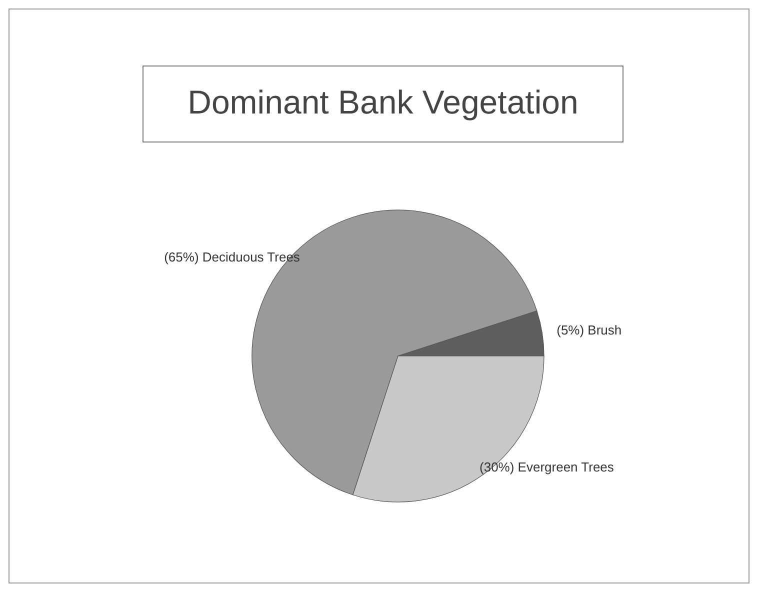 This screenshot has width=758, height=592. Describe the element at coordinates (383, 102) in the screenshot. I see `chart-title: Dominant Bank Vegetation` at that location.